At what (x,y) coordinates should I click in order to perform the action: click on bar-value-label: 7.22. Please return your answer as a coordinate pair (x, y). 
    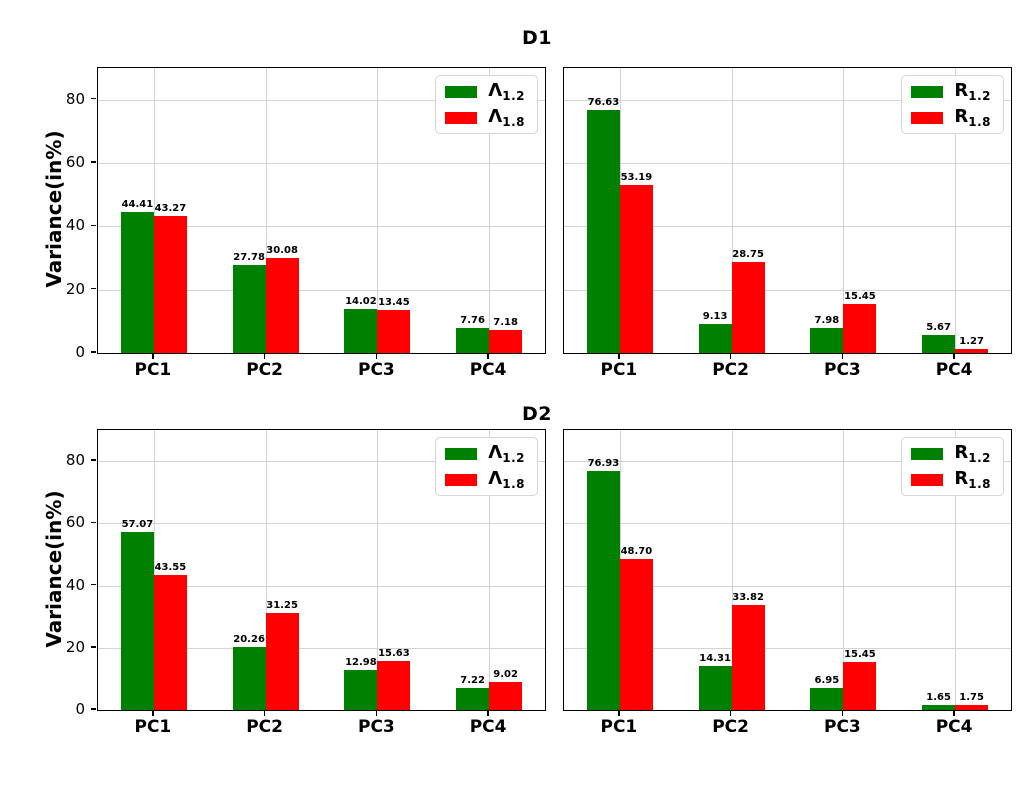
    Looking at the image, I should click on (472, 680).